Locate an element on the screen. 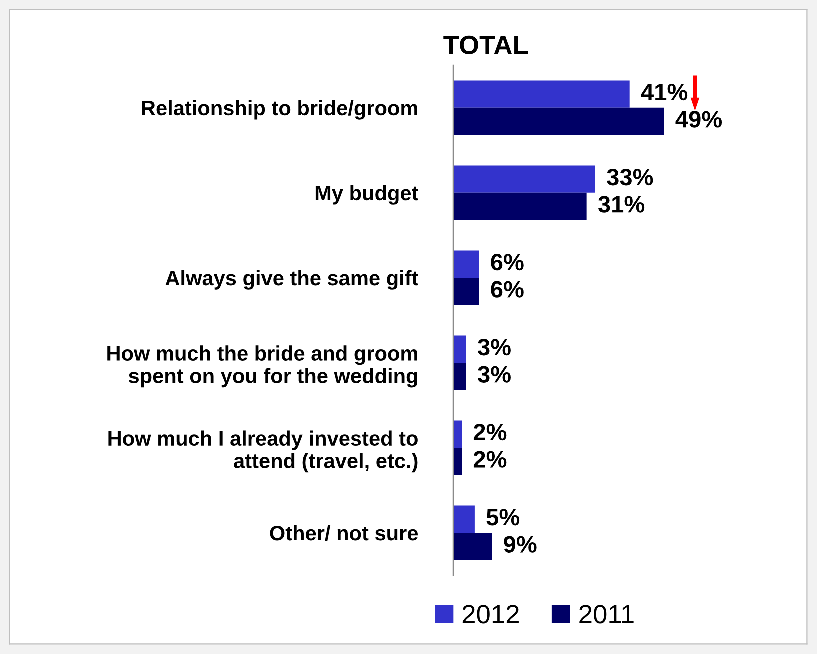  y-tick-label: Other/ not sure is located at coordinates (344, 533).